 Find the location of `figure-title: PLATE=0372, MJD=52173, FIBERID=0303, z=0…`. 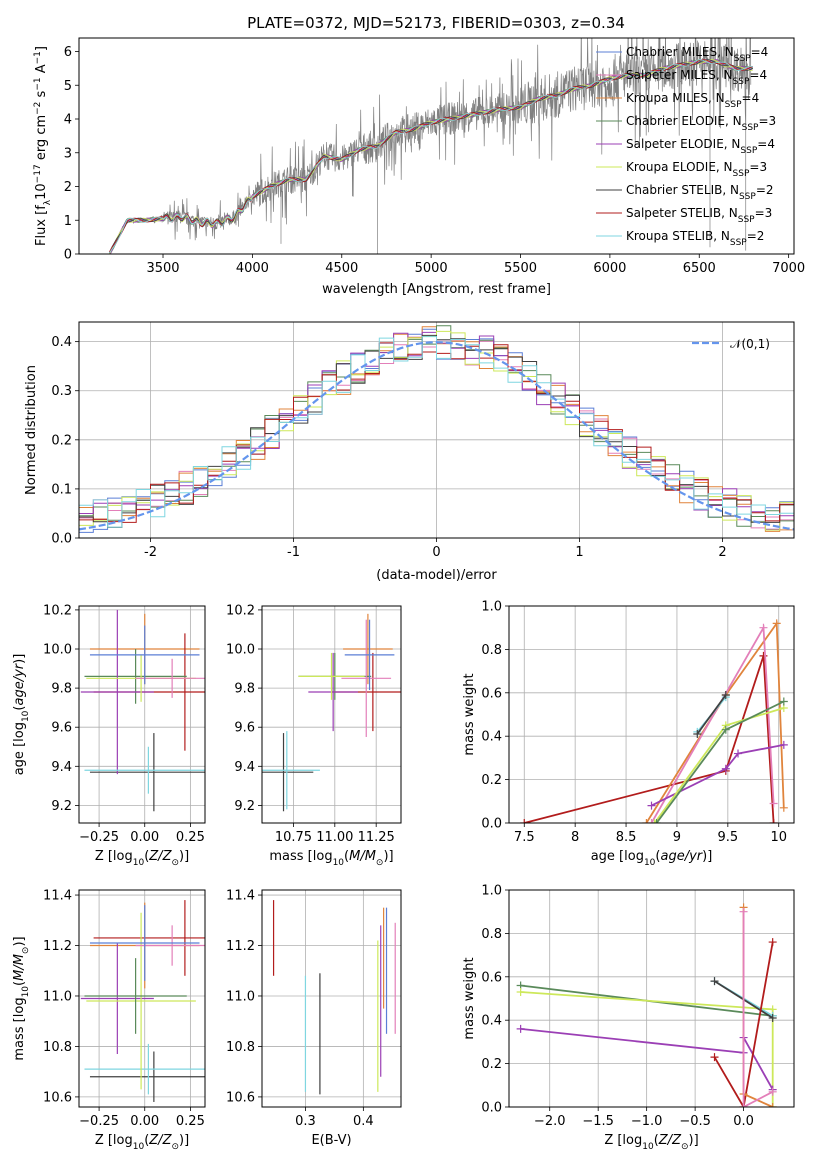

figure-title: PLATE=0372, MJD=52173, FIBERID=0303, z=0… is located at coordinates (436, 23).